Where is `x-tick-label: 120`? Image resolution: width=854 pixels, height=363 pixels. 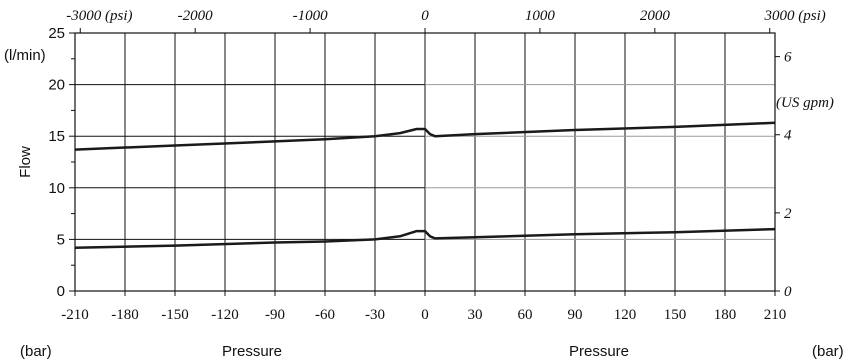
x-tick-label: 120 is located at coordinates (625, 315).